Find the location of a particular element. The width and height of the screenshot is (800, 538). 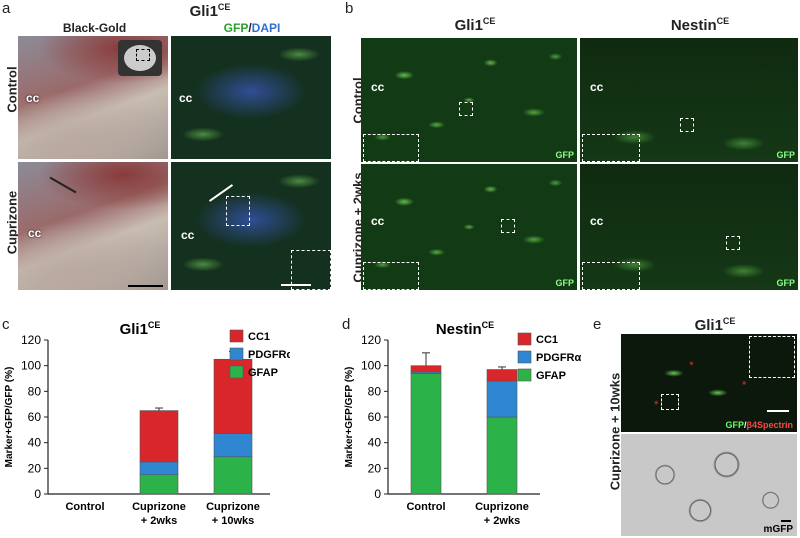

col-gfp-dapi: GFP/DAPI is located at coordinates (252, 28).